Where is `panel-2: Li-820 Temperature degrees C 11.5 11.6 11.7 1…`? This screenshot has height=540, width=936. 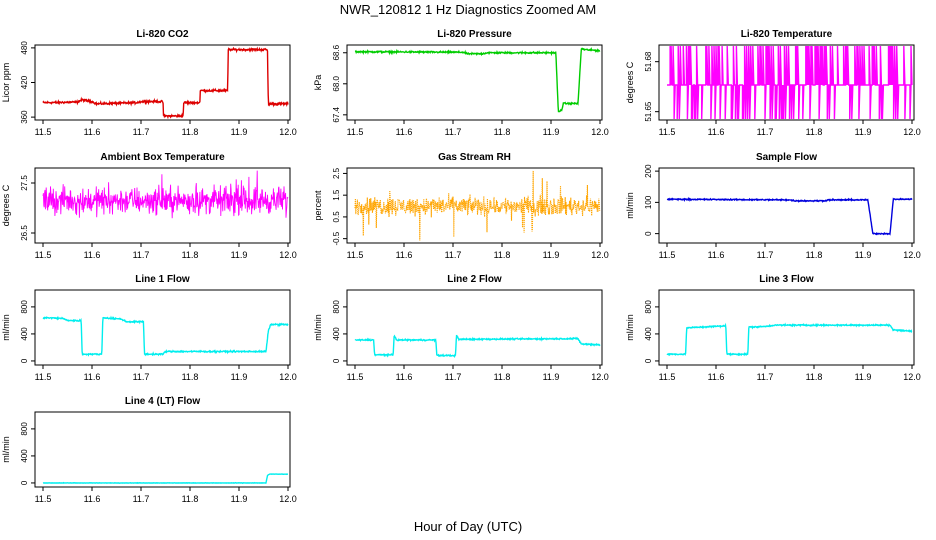
panel-2: Li-820 Temperature degrees C 11.5 11.6 11.7 1… is located at coordinates (773, 83).